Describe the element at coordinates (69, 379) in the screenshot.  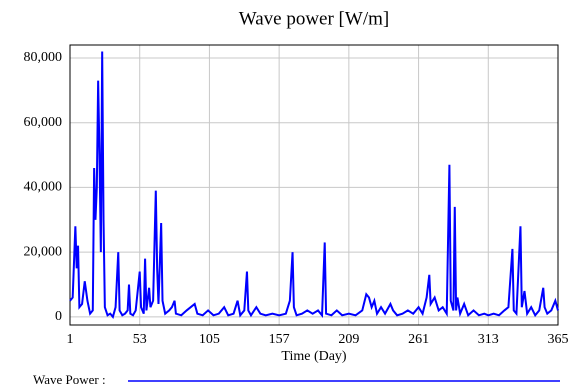
I see `legend-label: Wave Power :` at that location.